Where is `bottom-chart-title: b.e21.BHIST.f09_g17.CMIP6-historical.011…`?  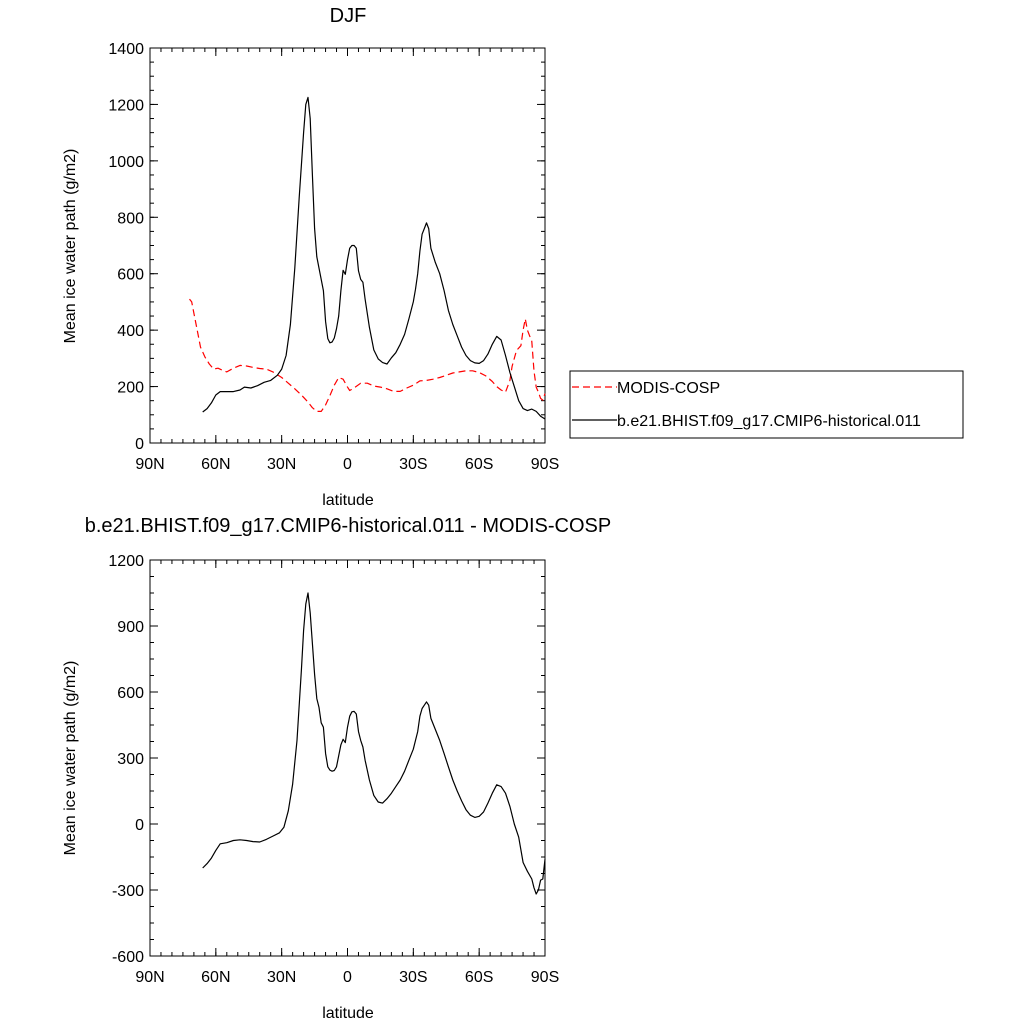
bottom-chart-title: b.e21.BHIST.f09_g17.CMIP6-historical.011… is located at coordinates (348, 526).